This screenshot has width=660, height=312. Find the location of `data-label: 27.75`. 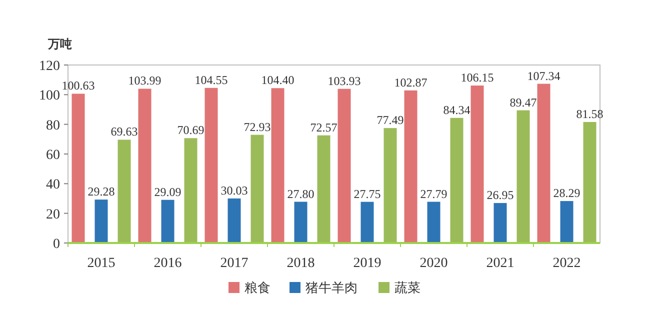

data-label: 27.75 is located at coordinates (367, 193).